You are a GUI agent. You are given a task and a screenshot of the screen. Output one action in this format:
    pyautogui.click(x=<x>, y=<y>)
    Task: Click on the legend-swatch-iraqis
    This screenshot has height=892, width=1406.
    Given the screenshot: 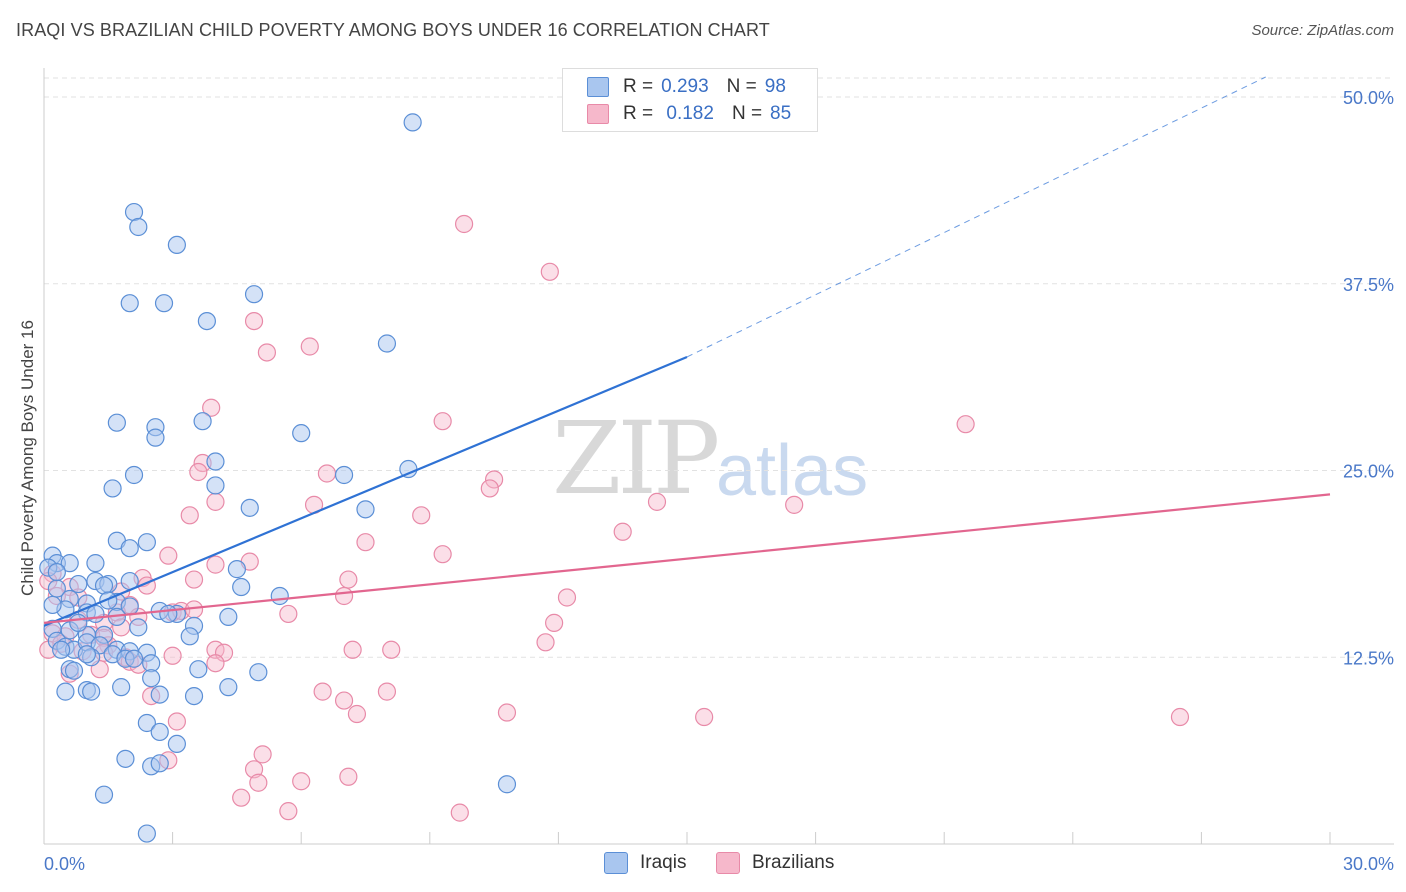 What is the action you would take?
    pyautogui.click(x=598, y=87)
    